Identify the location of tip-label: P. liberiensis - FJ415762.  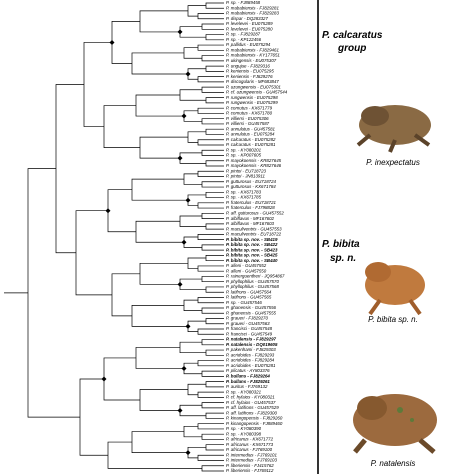
(250, 465).